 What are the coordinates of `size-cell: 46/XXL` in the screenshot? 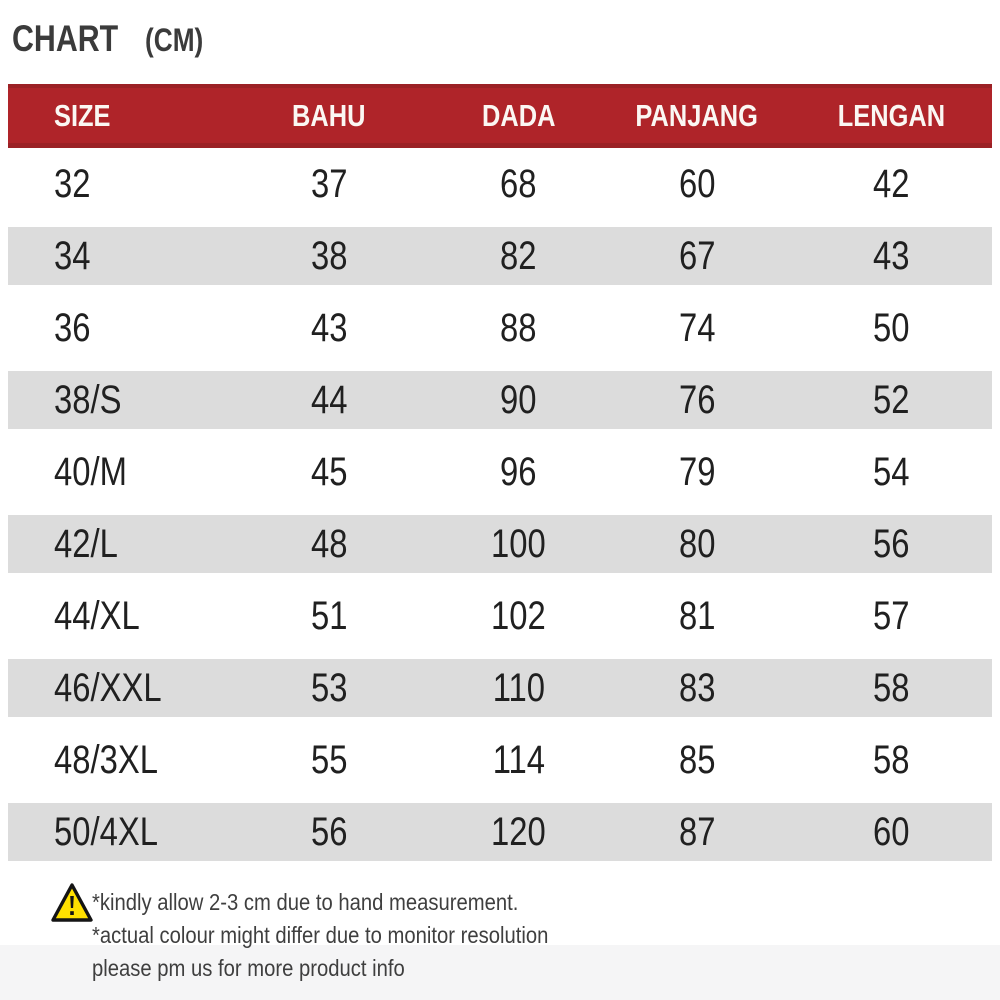 It's located at (108, 687).